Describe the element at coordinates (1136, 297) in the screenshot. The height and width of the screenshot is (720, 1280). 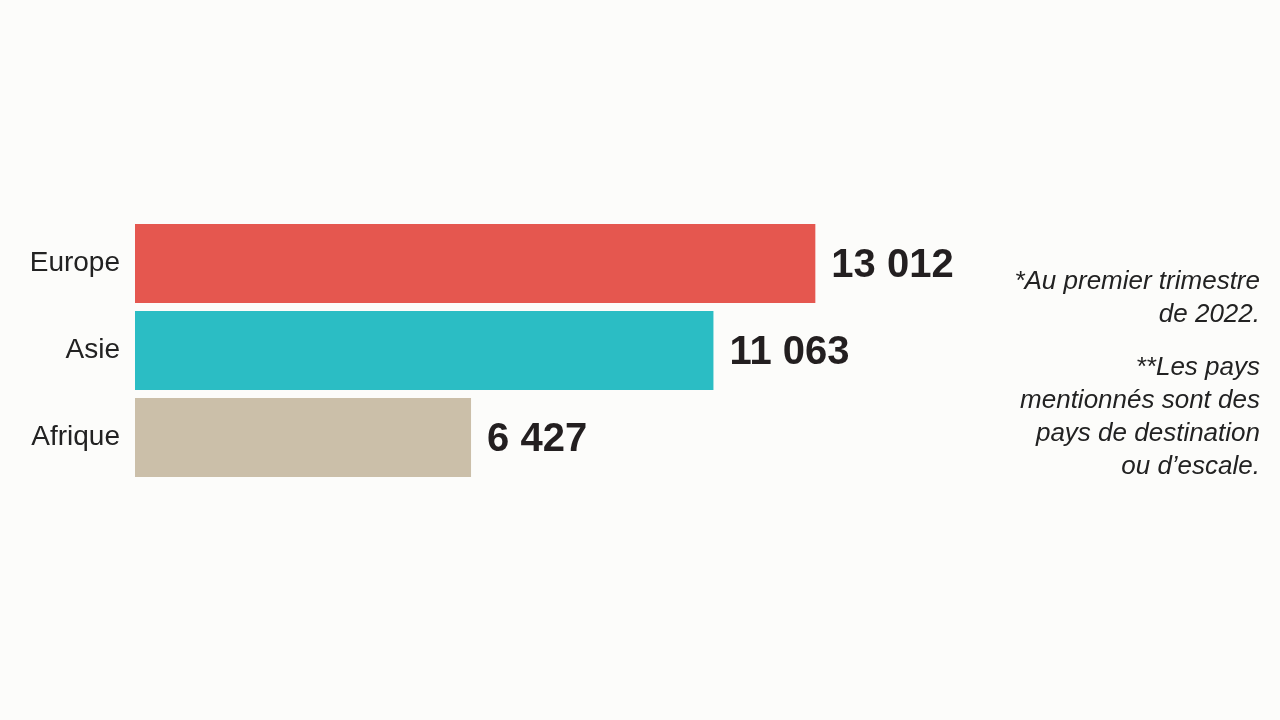
I see `text: *Au premier trimestre de 2022.` at that location.